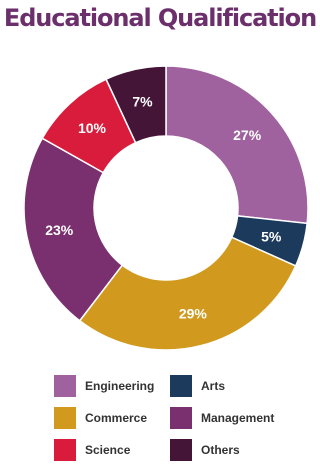 The height and width of the screenshot is (466, 320). I want to click on legend-item-science: Science, so click(112, 450).